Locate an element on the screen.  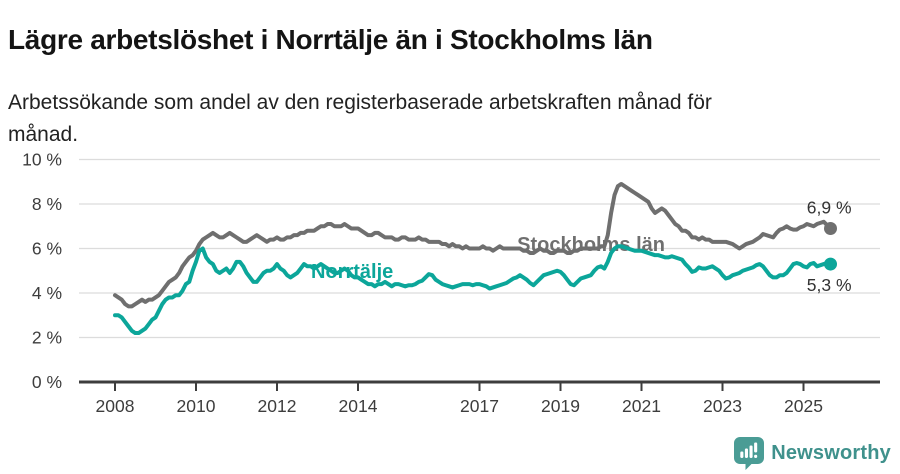
x-tick-label: 2025 is located at coordinates (803, 406).